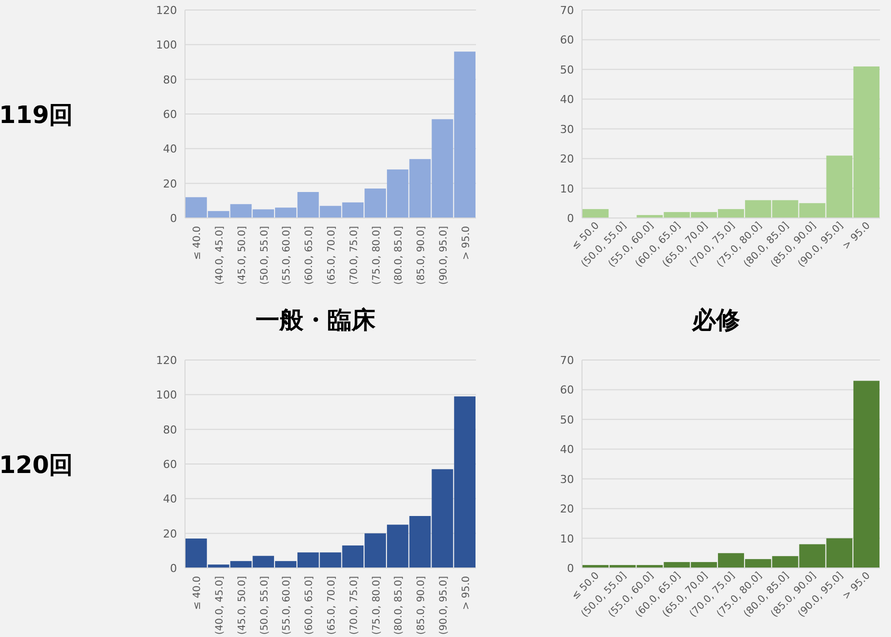 This screenshot has width=891, height=637. I want to click on y-axis-title: 120回, so click(37, 465).